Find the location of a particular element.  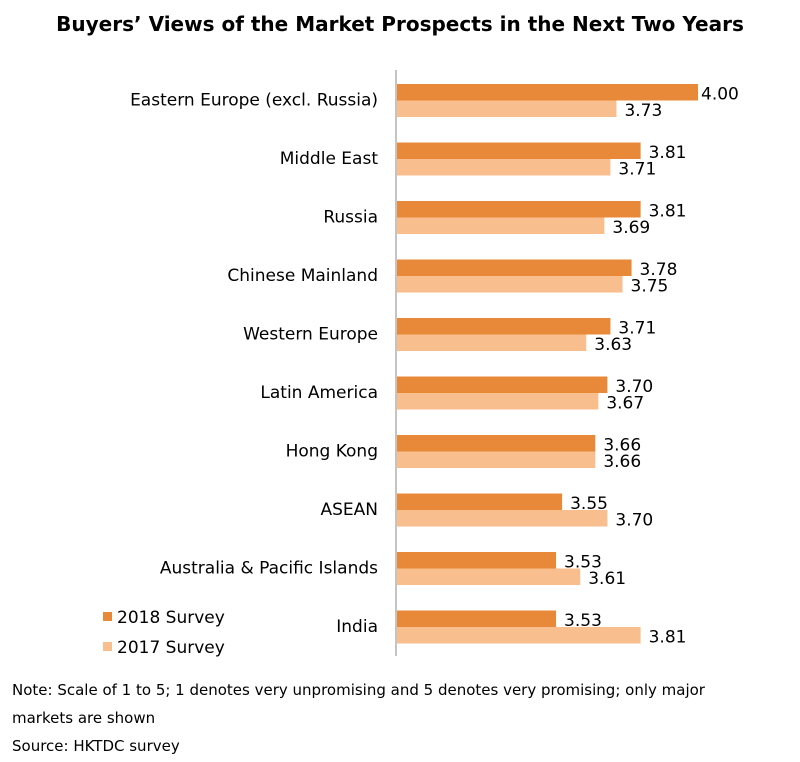

data-label: 3.75 is located at coordinates (650, 287).